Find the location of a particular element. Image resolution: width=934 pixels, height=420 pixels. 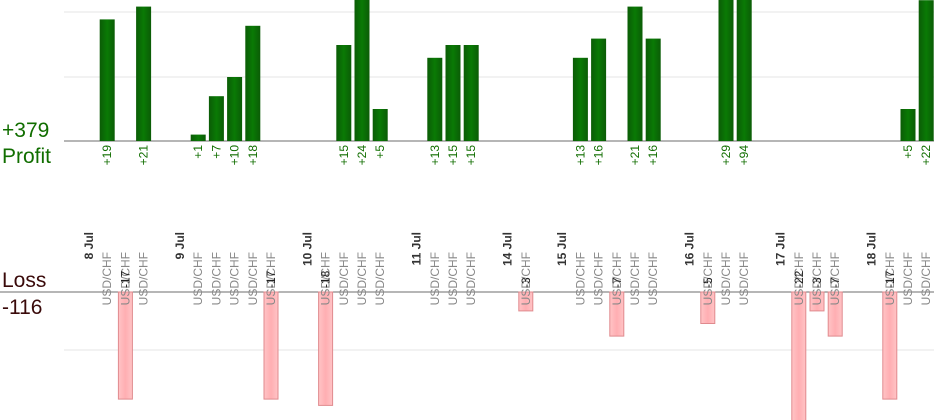

date-label: 10 Jul is located at coordinates (307, 249).